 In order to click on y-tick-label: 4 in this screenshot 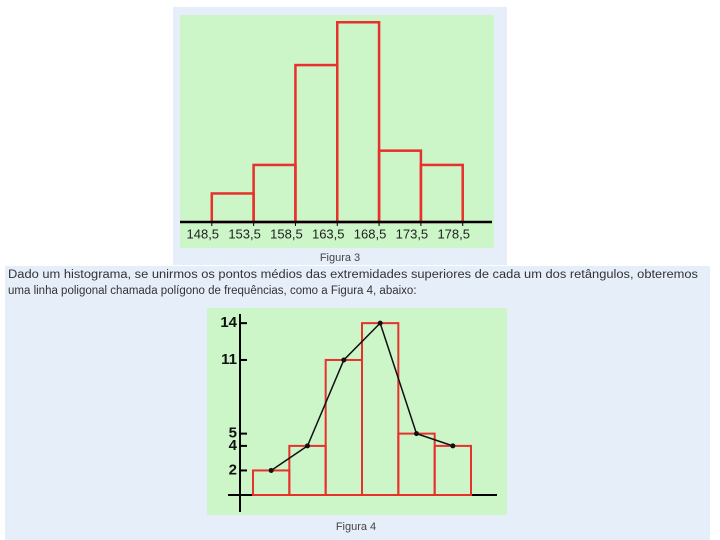, I will do `click(233, 445)`.